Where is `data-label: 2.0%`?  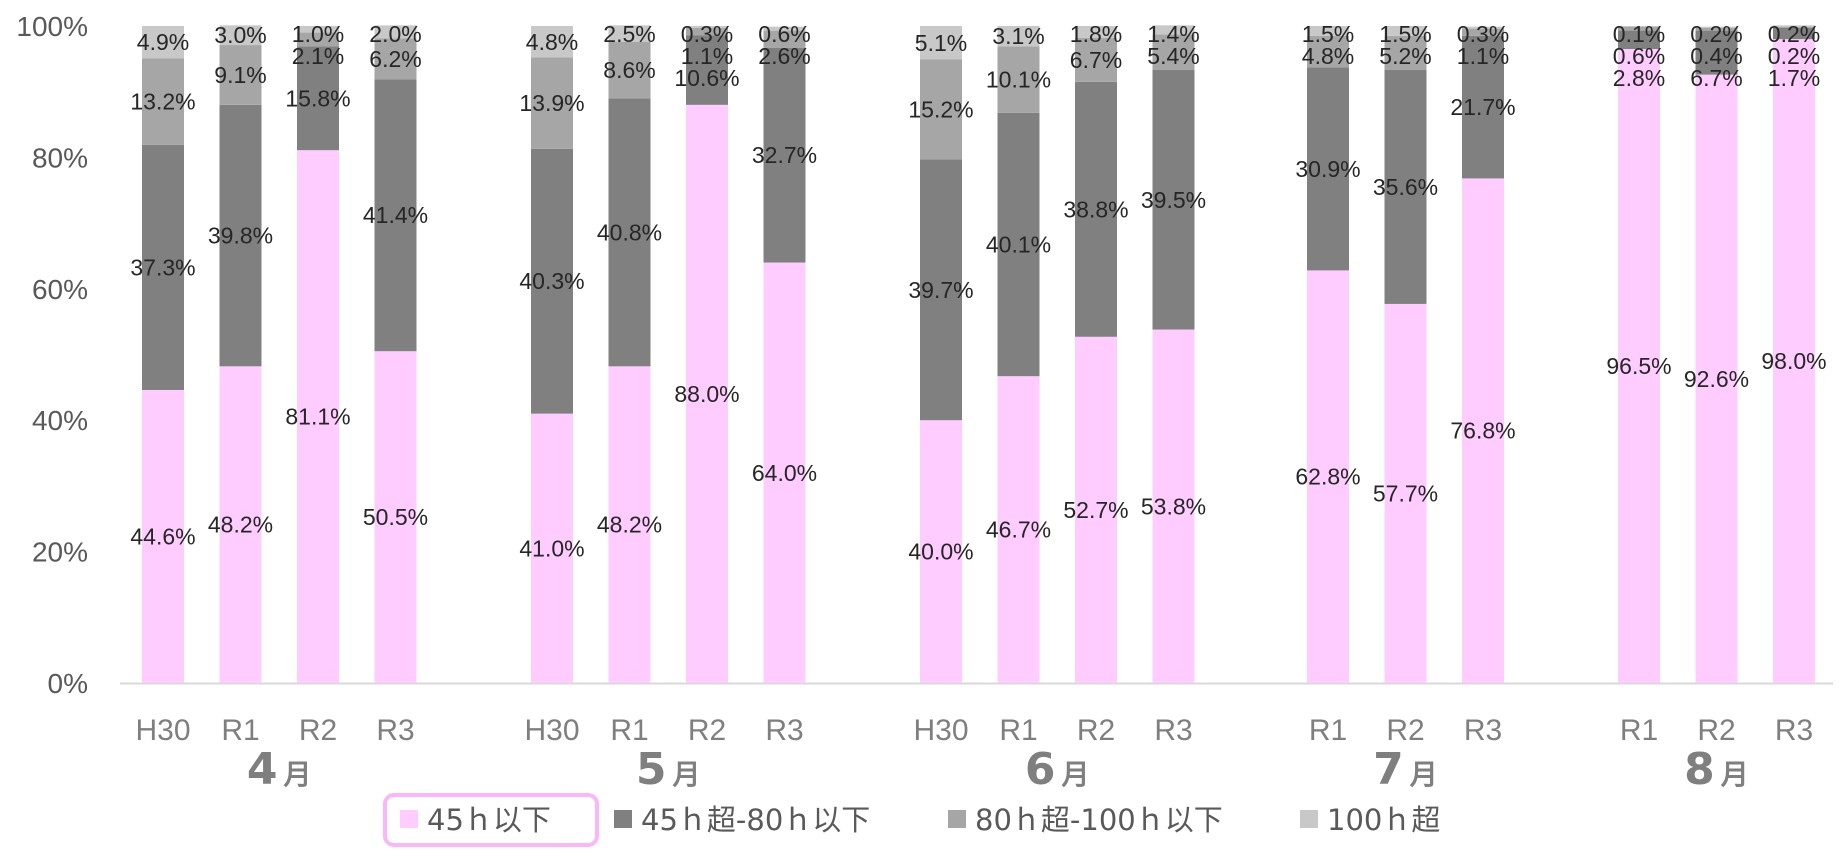
data-label: 2.0% is located at coordinates (395, 34).